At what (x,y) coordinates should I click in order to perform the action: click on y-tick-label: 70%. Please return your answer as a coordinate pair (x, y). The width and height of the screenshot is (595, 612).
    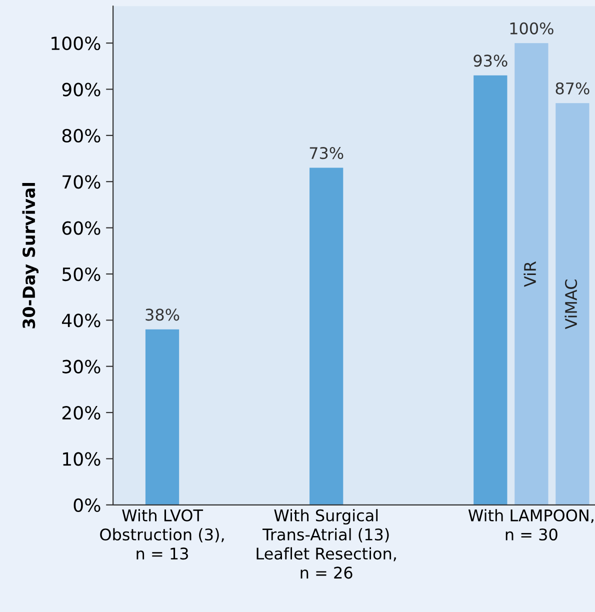
    Looking at the image, I should click on (81, 182).